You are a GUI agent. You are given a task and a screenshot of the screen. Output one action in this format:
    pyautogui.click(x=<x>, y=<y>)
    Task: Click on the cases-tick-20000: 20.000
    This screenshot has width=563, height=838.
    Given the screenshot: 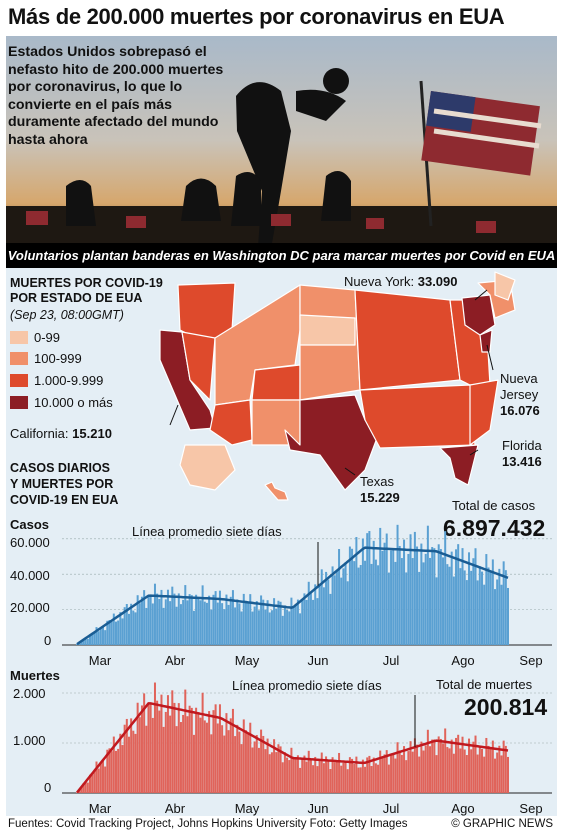 What is the action you would take?
    pyautogui.click(x=30, y=607)
    